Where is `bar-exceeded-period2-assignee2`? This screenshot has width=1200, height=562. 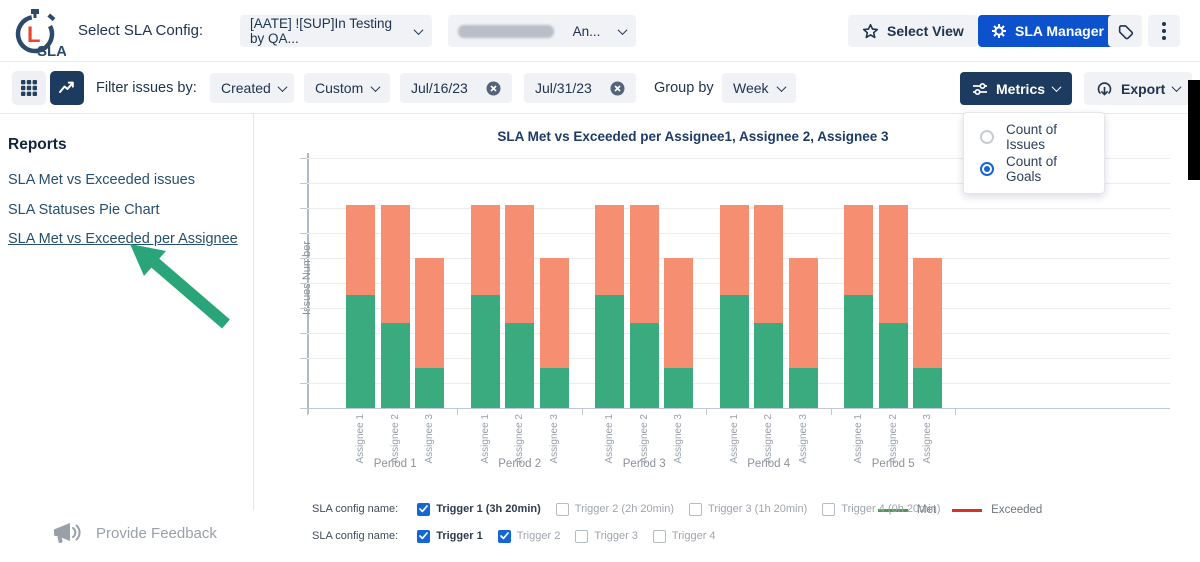 bar-exceeded-period2-assignee2 is located at coordinates (519, 264).